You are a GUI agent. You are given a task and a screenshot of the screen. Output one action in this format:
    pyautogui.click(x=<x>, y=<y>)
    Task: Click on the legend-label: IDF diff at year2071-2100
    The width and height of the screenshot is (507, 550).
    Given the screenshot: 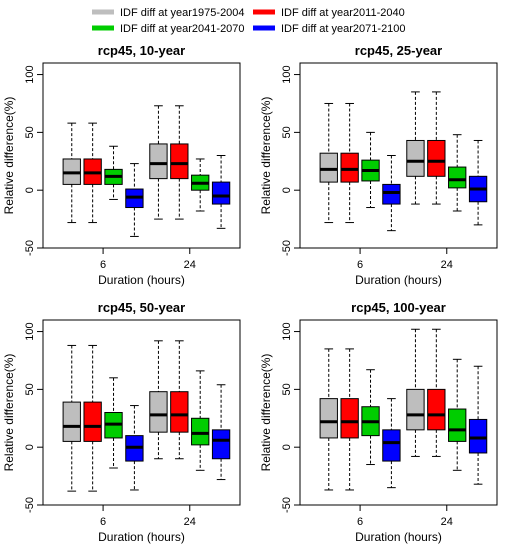 What is the action you would take?
    pyautogui.click(x=343, y=29)
    